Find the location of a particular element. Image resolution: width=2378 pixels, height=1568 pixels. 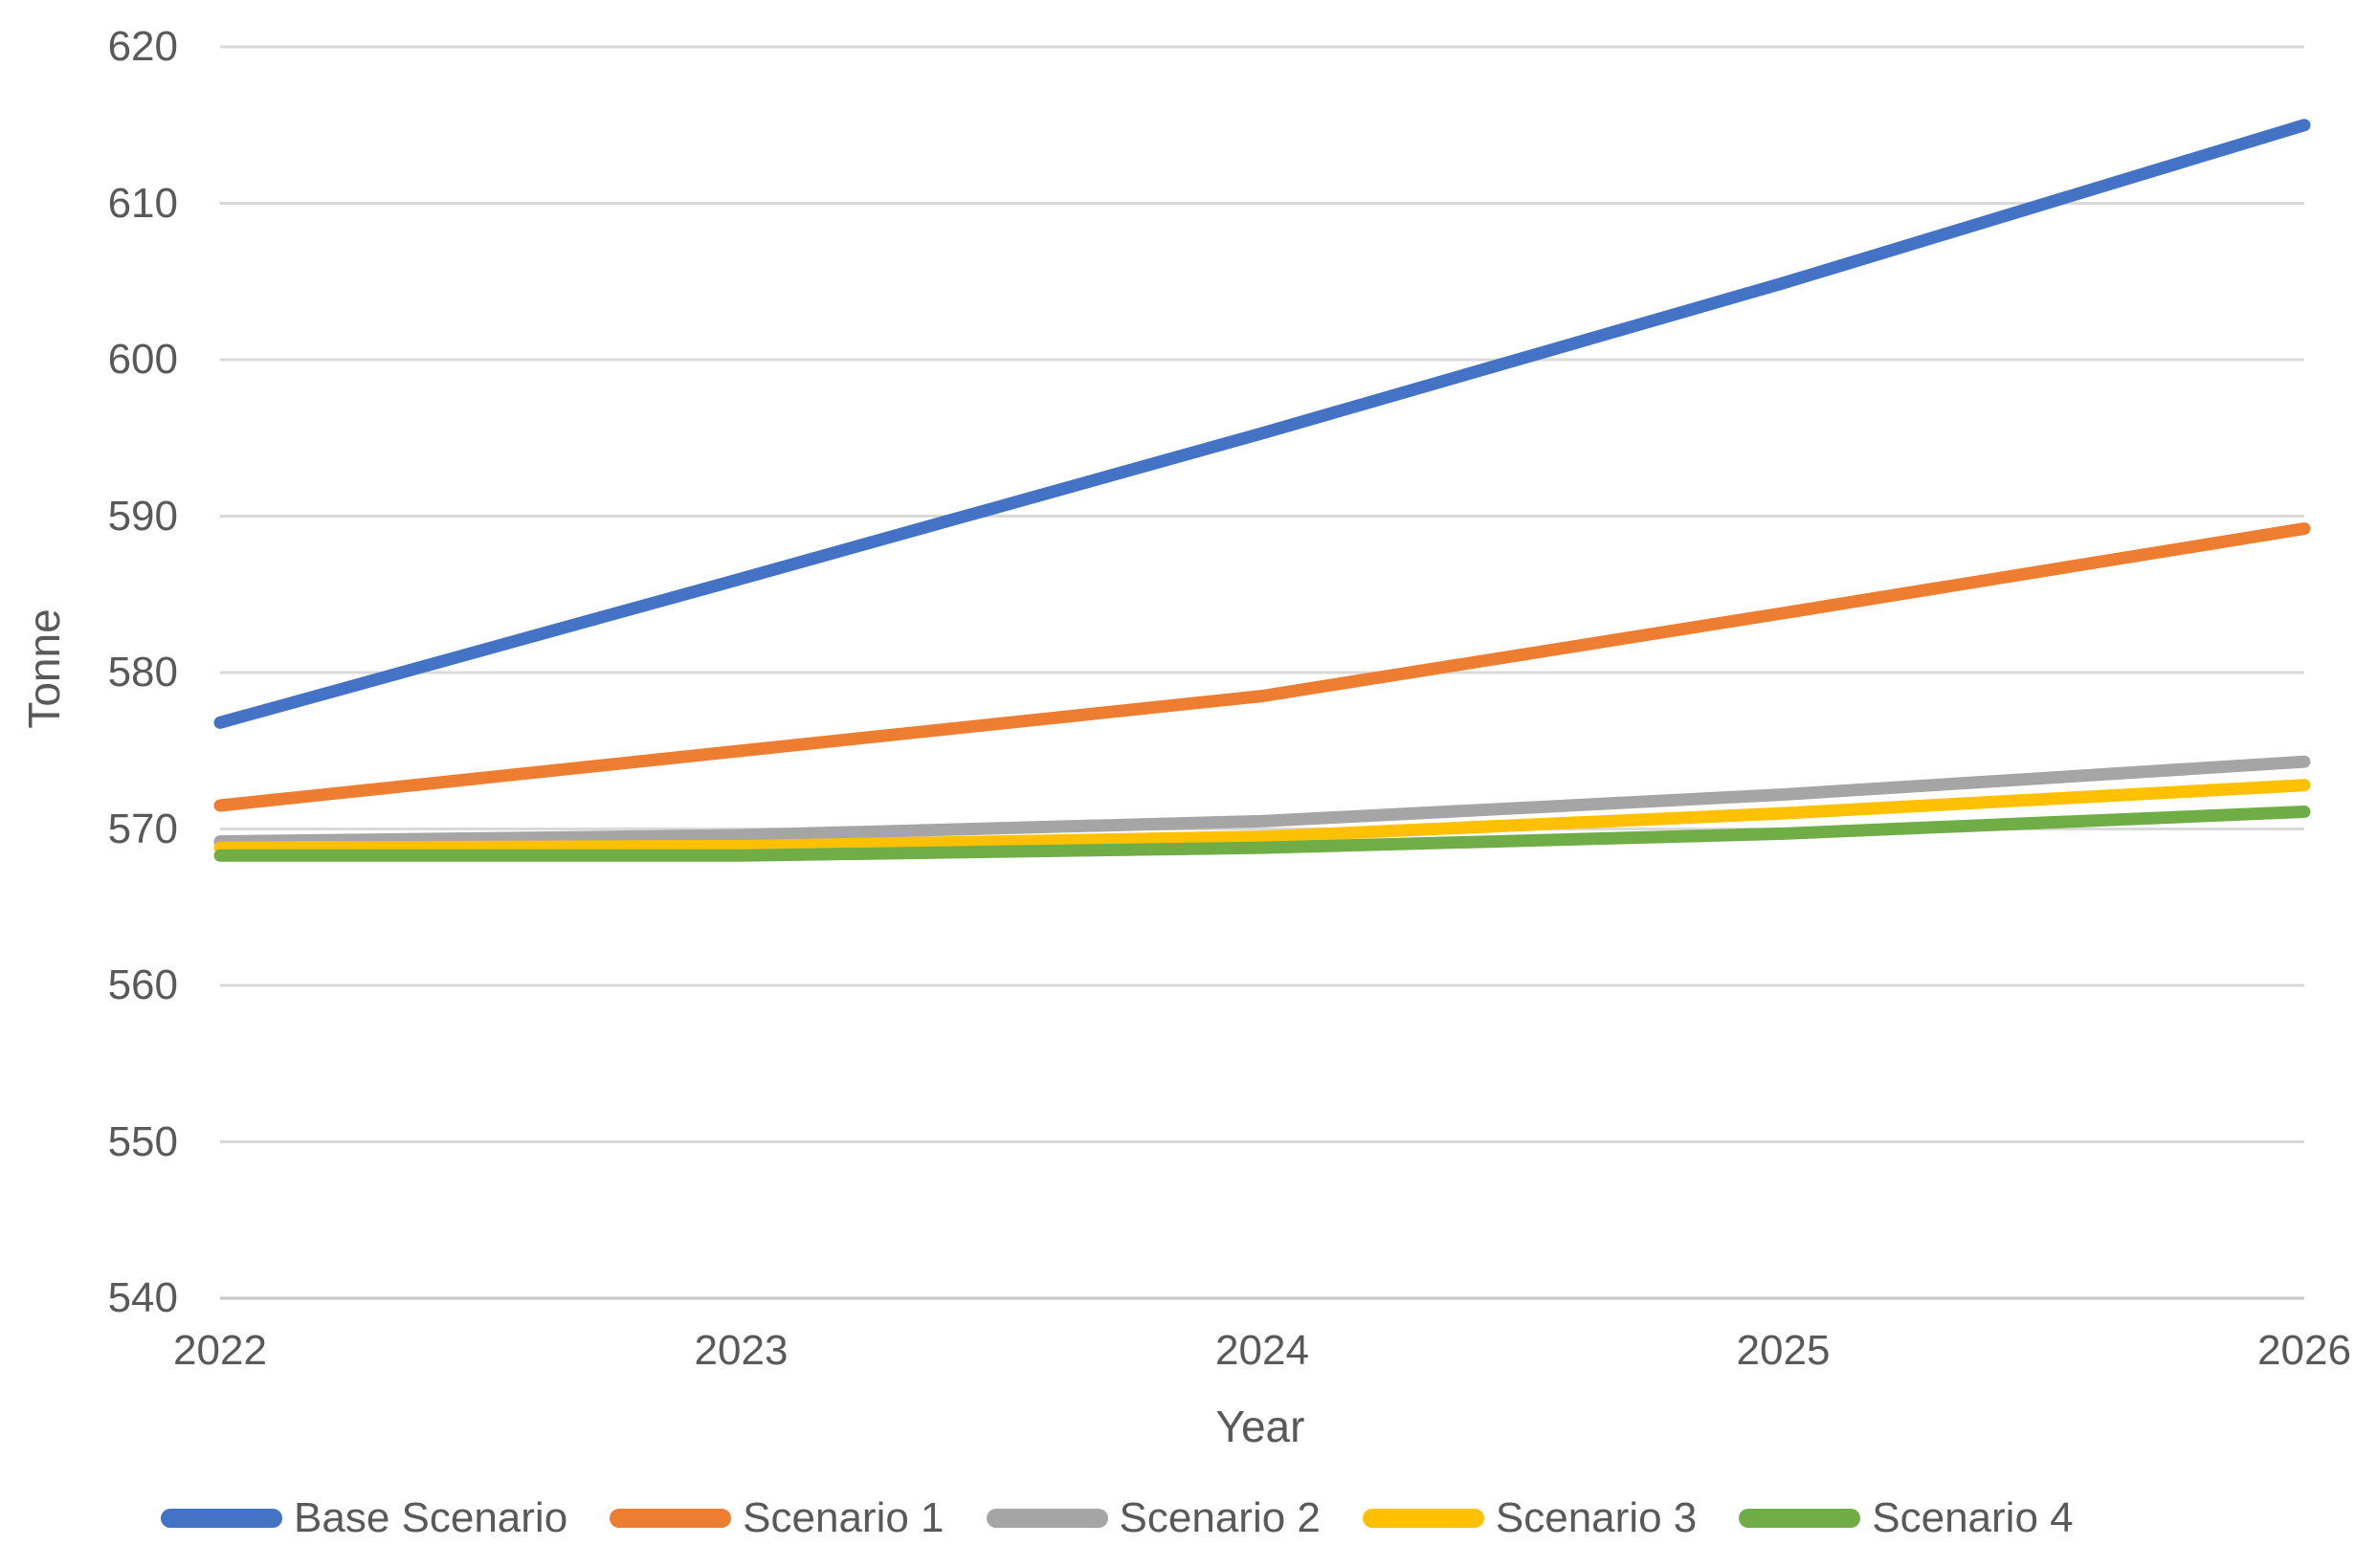

y-tick-label-580: 580 is located at coordinates (142, 672).